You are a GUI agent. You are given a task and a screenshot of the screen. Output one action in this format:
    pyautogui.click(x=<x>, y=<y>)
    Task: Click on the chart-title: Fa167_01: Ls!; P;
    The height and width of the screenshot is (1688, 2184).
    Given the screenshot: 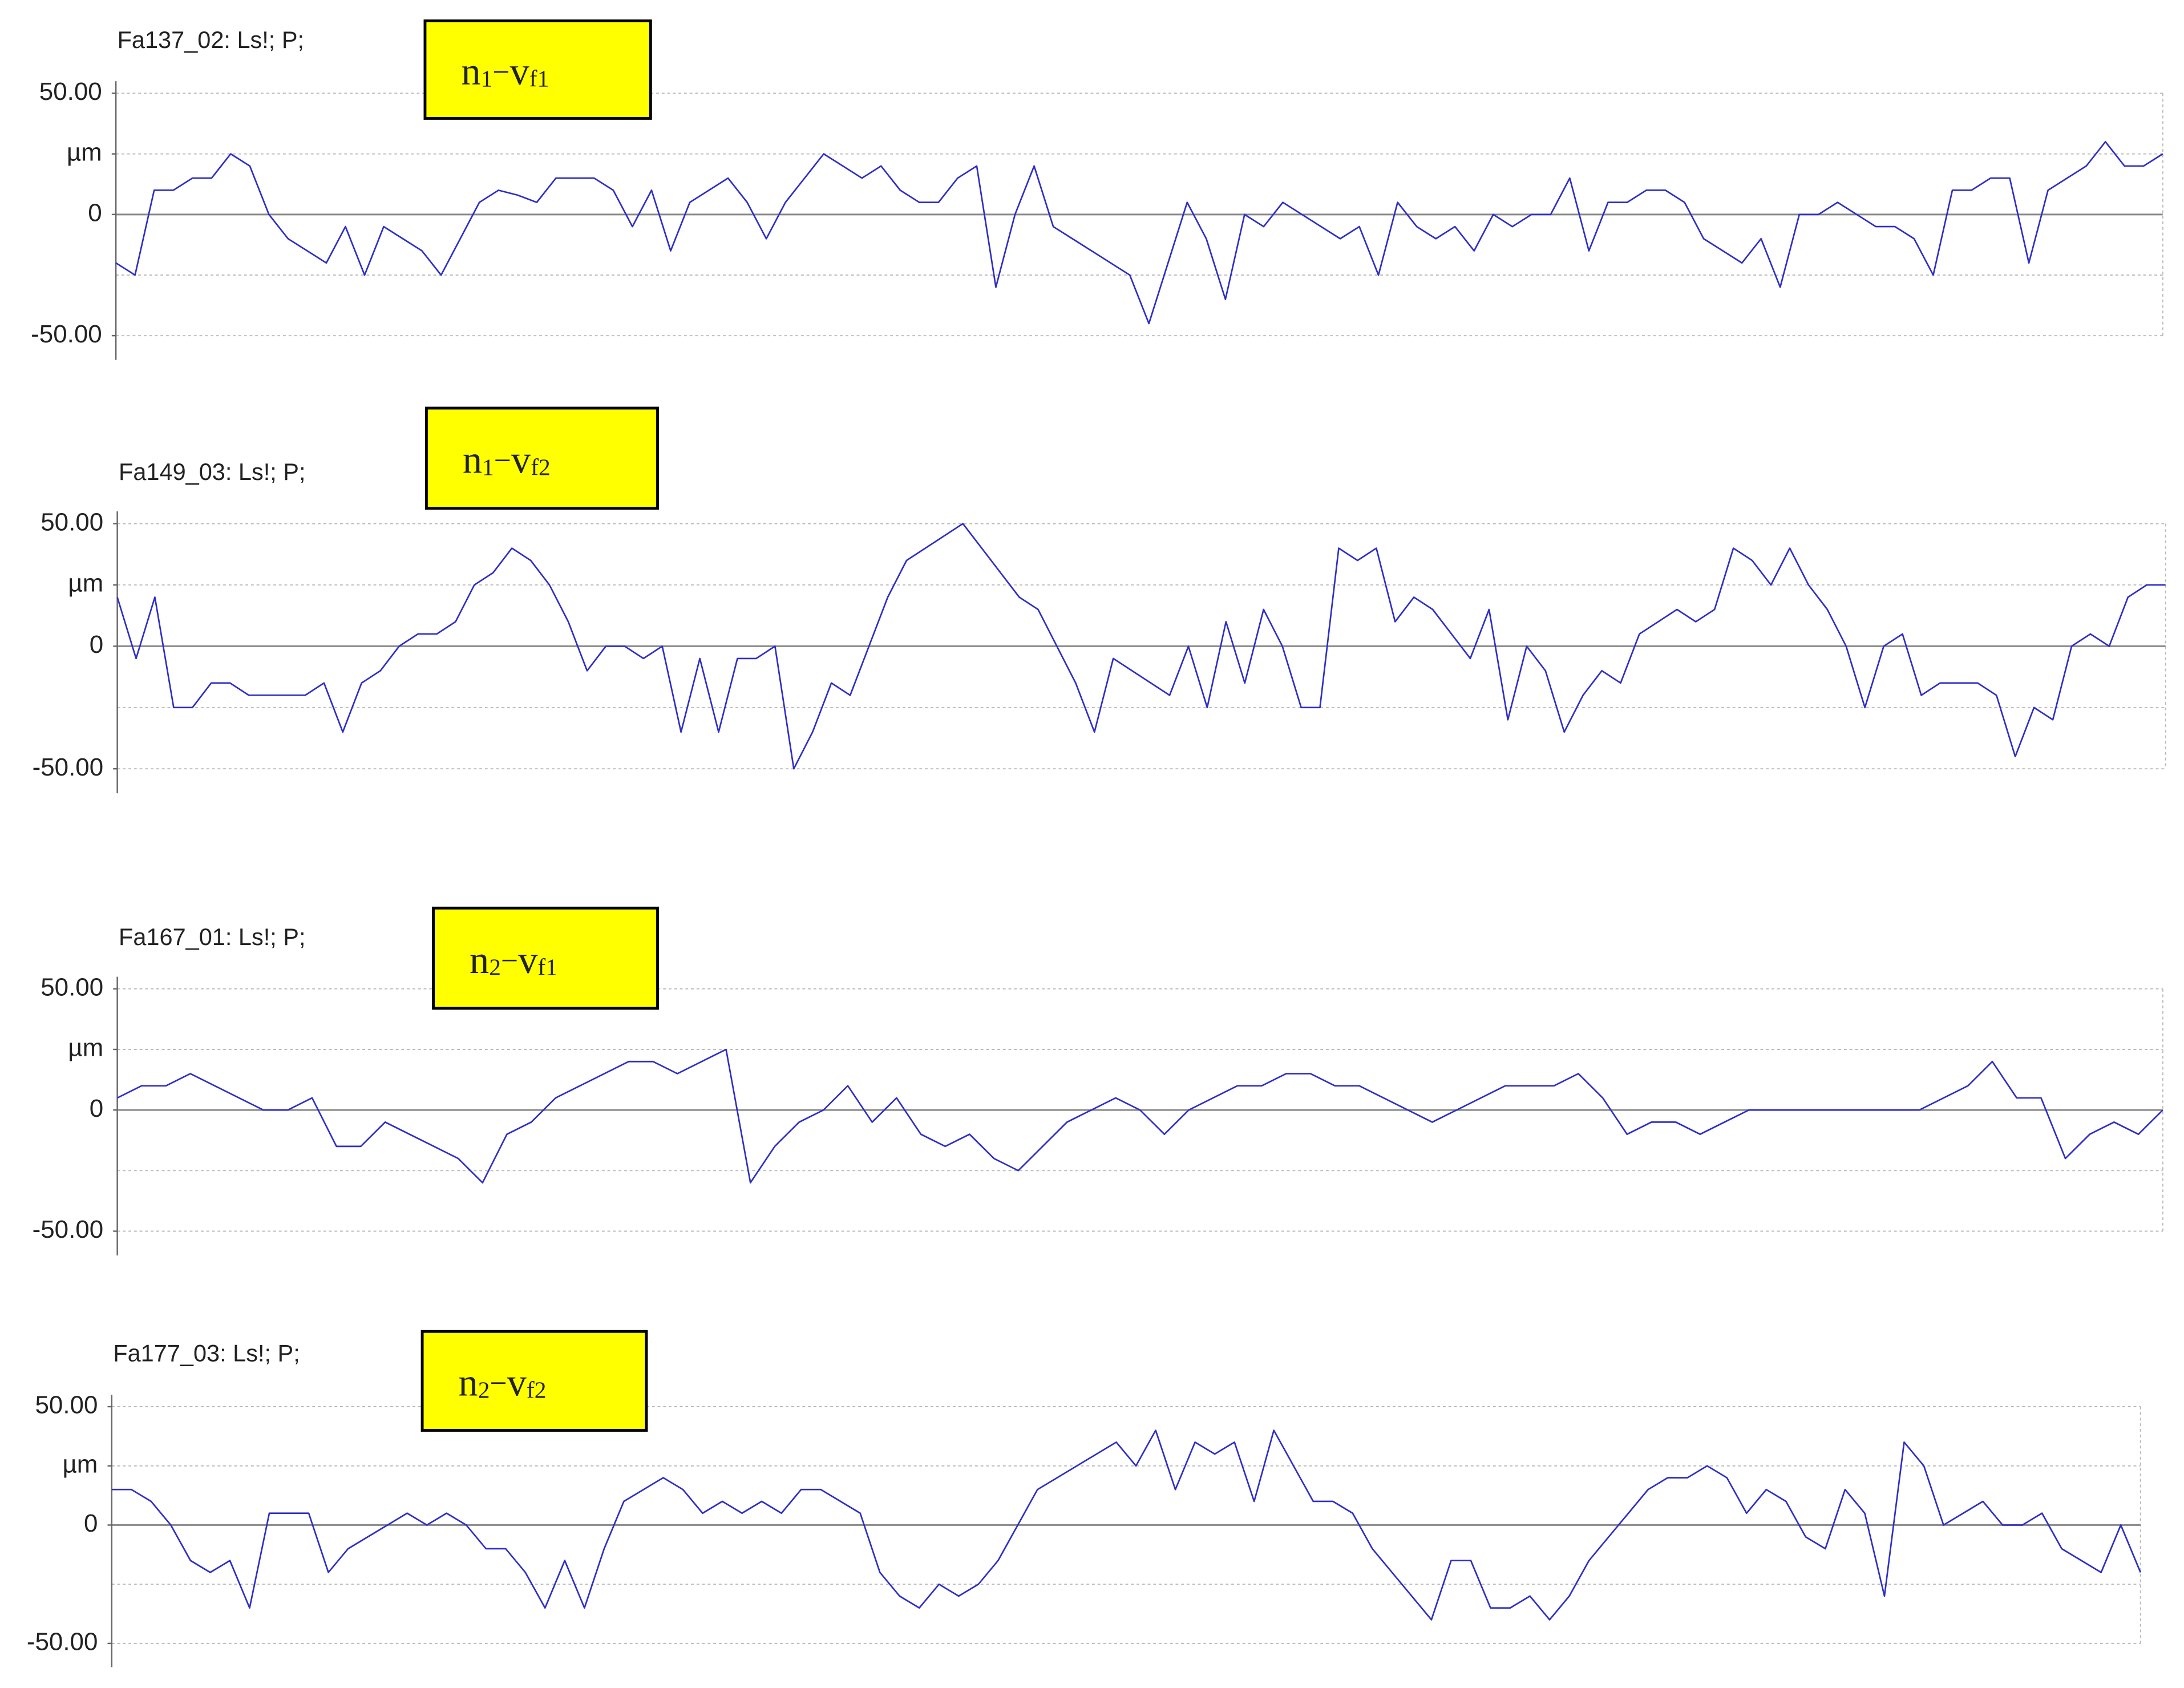 What is the action you would take?
    pyautogui.click(x=212, y=937)
    